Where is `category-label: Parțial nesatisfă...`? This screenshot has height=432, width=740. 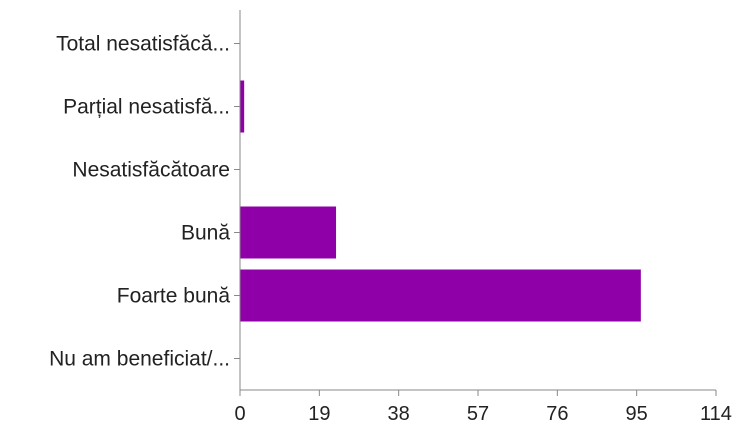 category-label: Parțial nesatisfă... is located at coordinates (146, 107).